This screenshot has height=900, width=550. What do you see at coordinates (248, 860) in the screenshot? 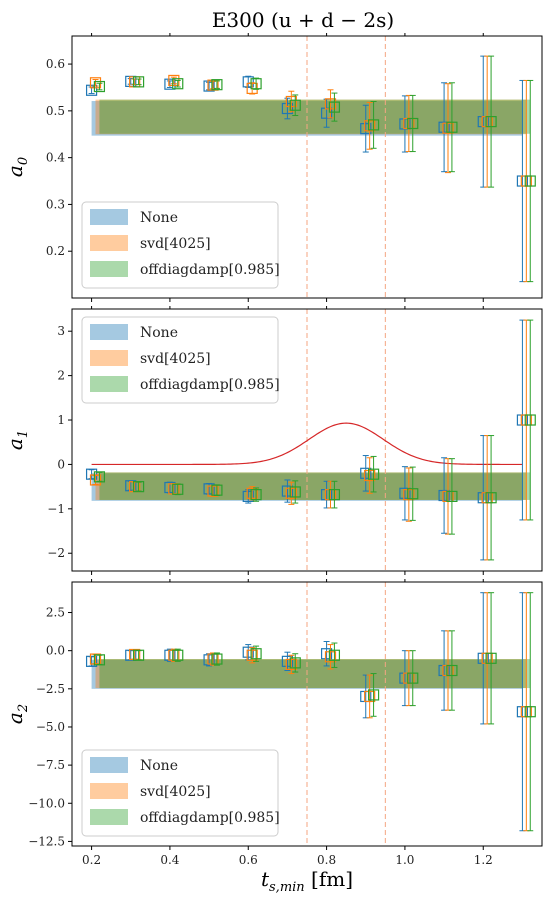
I see `x-tick-label: 0.6` at bounding box center [248, 860].